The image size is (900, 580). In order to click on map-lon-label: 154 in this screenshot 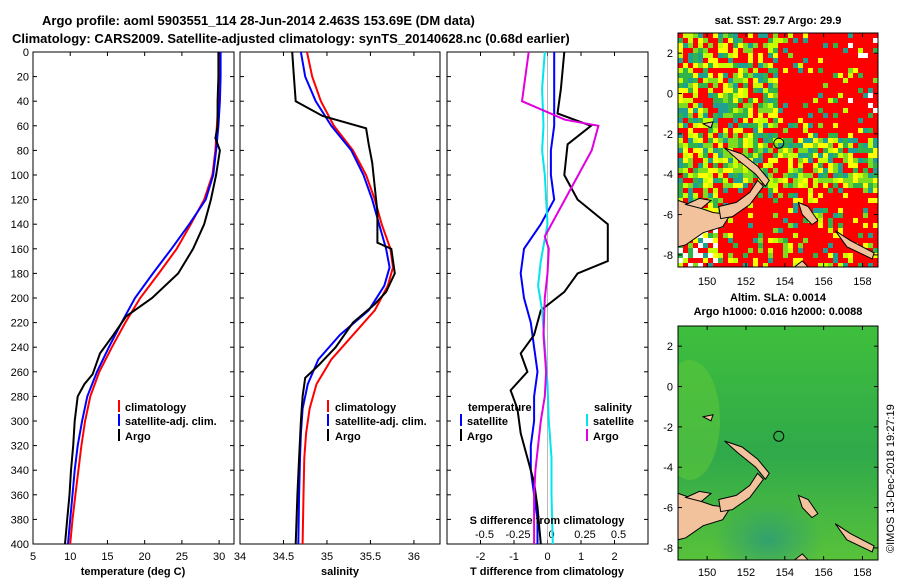, I will do `click(785, 573)`.